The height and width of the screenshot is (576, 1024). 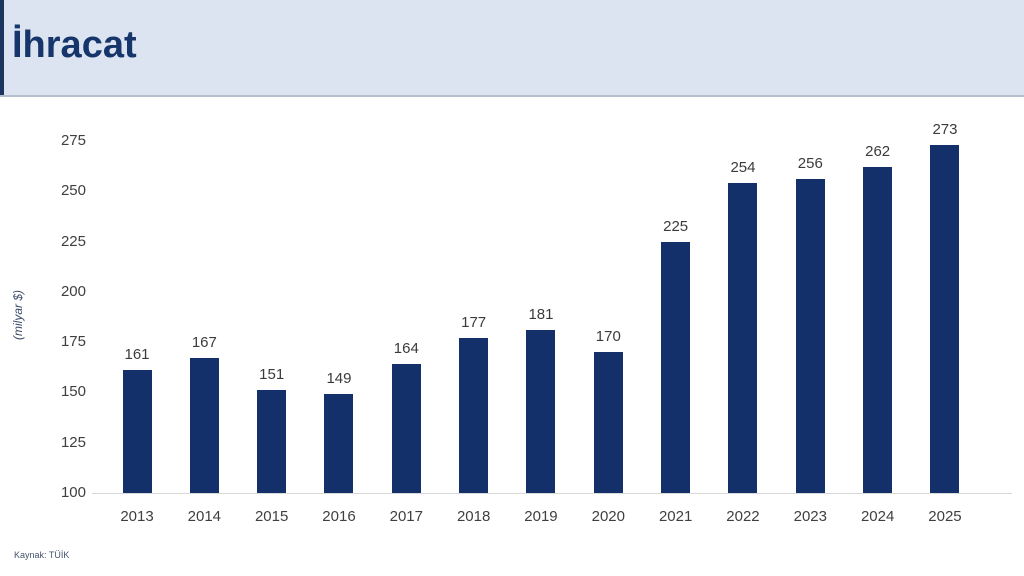 What do you see at coordinates (42, 555) in the screenshot?
I see `source-note: Kaynak: TÜİK` at bounding box center [42, 555].